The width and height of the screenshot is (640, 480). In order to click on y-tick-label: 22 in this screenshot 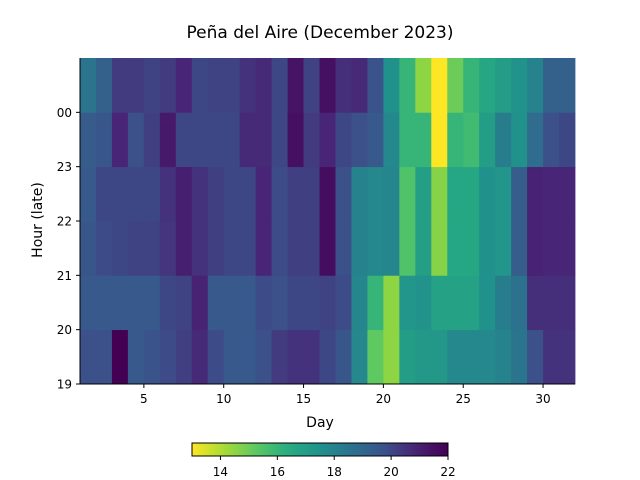, I will do `click(64, 222)`.